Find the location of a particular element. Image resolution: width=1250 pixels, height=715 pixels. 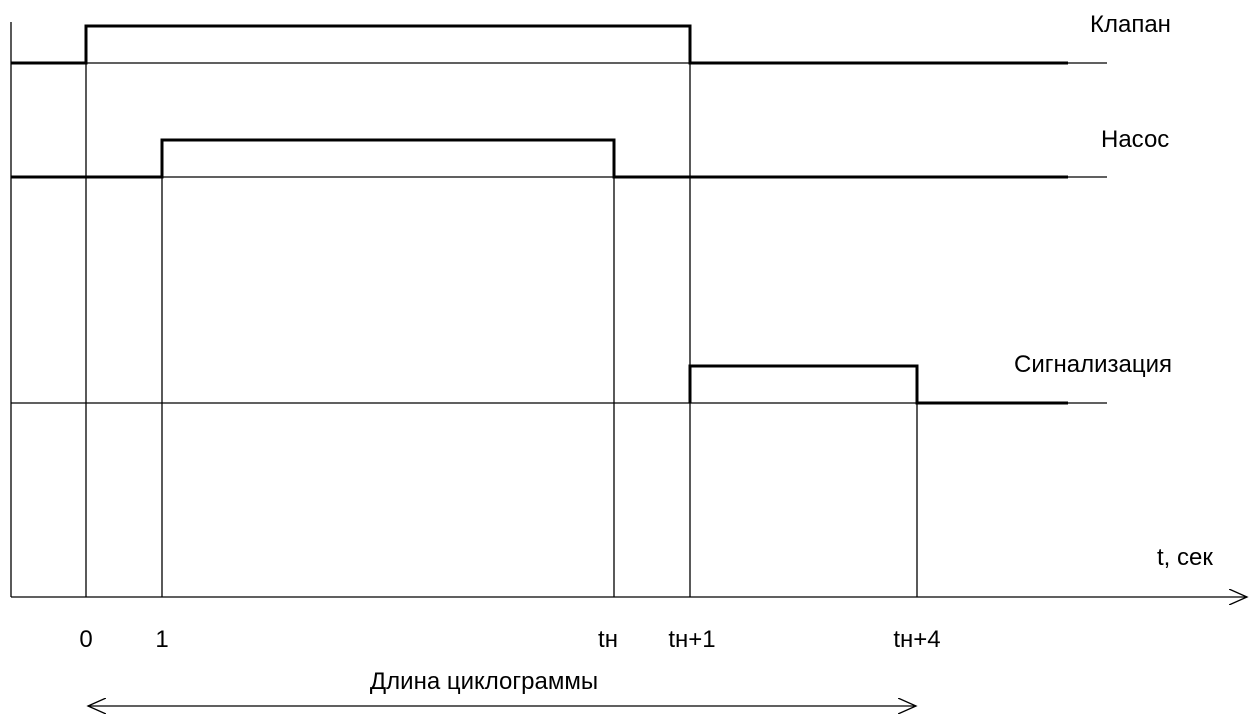

alarm-signal-trace is located at coordinates (878, 384).